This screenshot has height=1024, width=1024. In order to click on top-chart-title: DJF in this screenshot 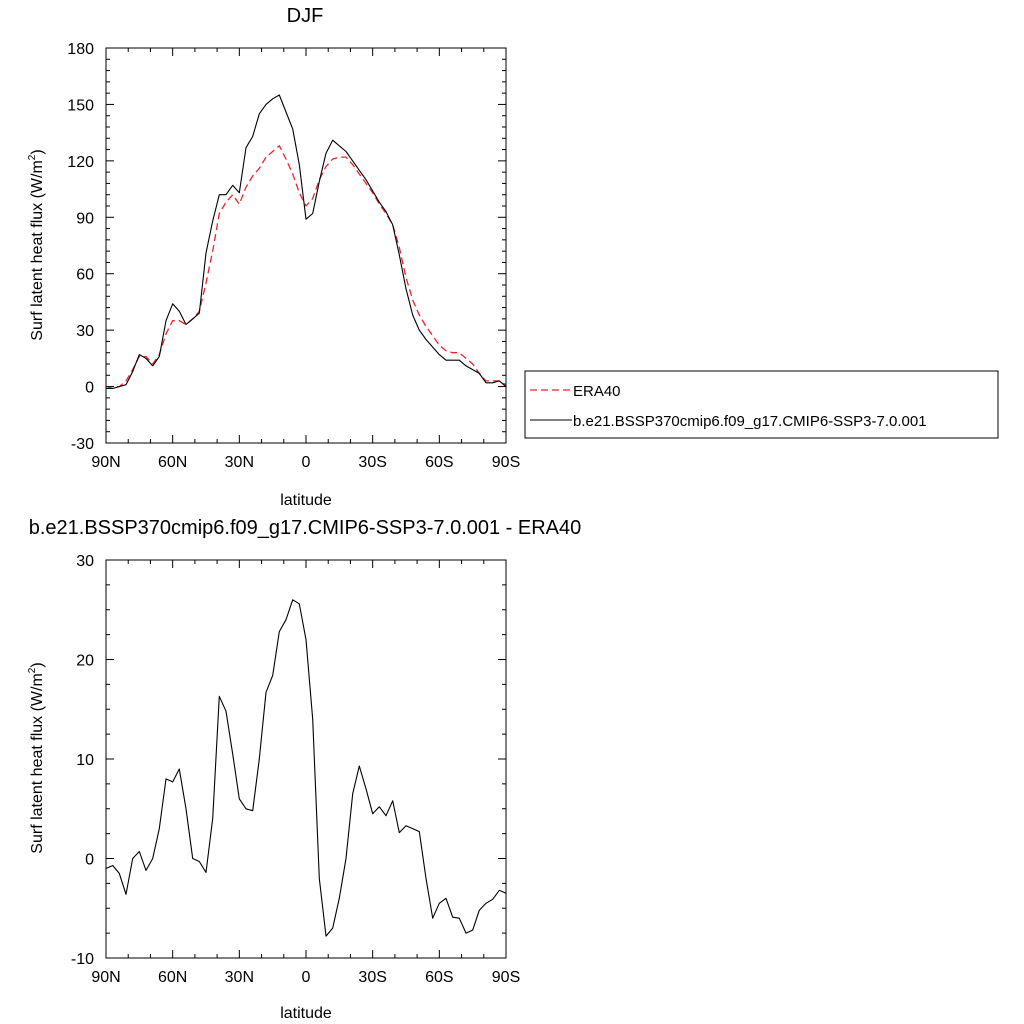, I will do `click(305, 16)`.